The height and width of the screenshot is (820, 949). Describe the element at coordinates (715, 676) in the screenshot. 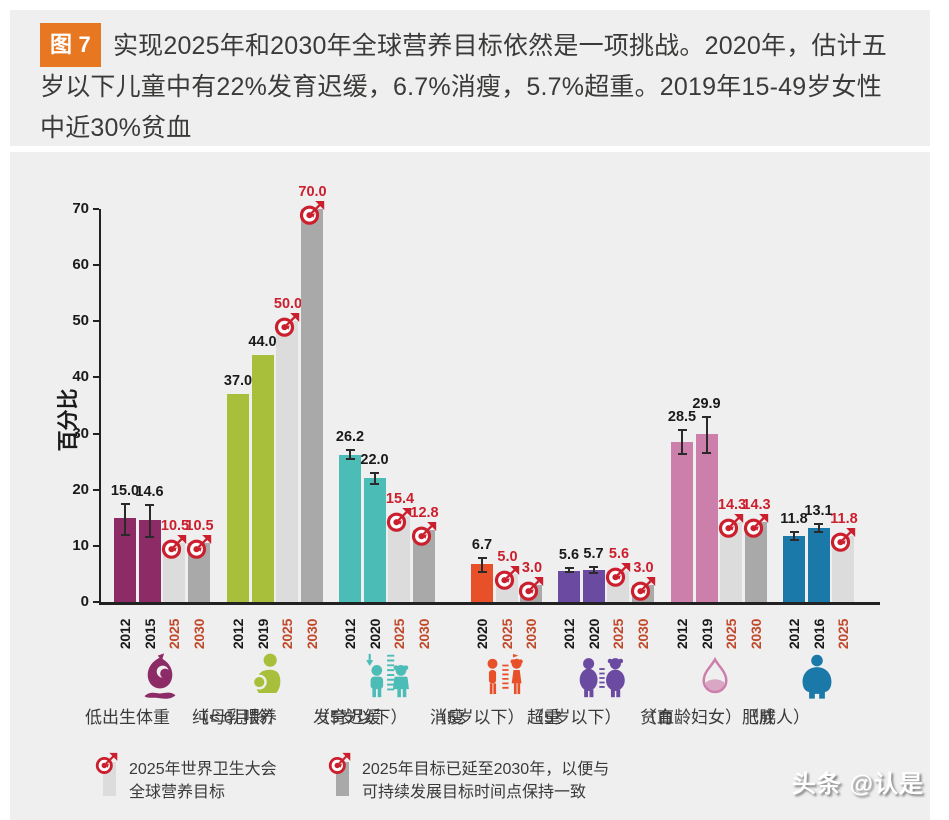

I see `anaemia-icon` at that location.